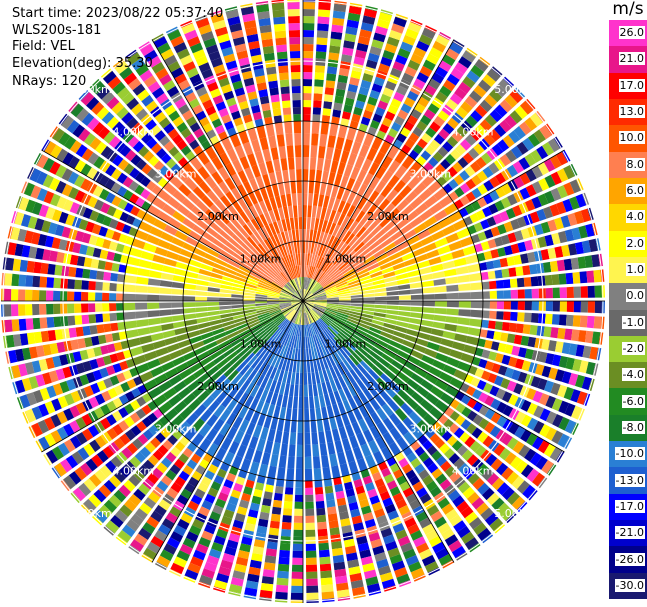 The width and height of the screenshot is (647, 607). Describe the element at coordinates (346, 343) in the screenshot. I see `range-label: 1.00km` at that location.